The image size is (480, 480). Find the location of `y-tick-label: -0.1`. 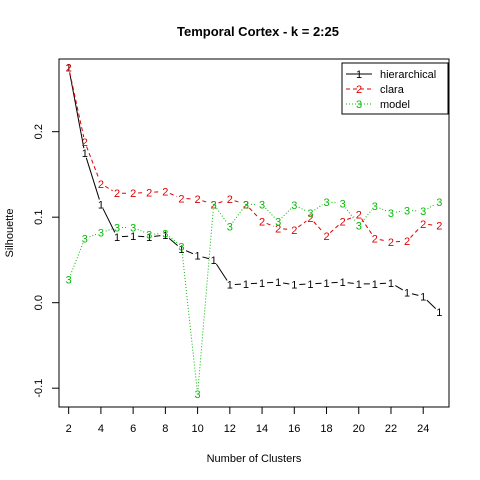

y-tick-label: -0.1 is located at coordinates (39, 388).